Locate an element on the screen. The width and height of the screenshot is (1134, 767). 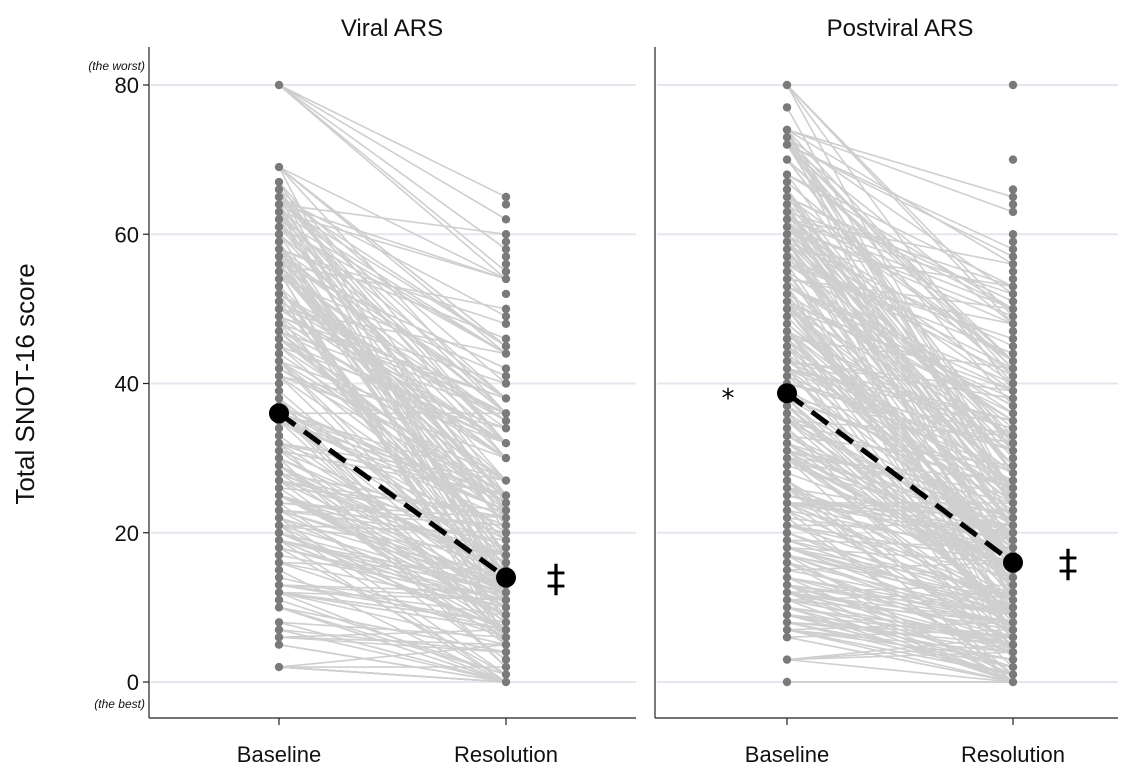
x-tick-label-baseline: Baseline is located at coordinates (279, 754).